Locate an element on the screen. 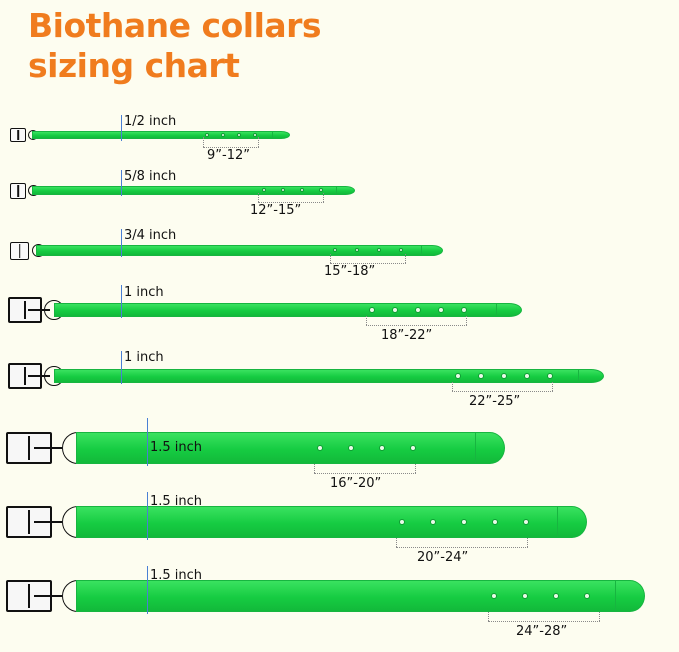 The width and height of the screenshot is (679, 652). range-label: 22”-25” is located at coordinates (495, 401).